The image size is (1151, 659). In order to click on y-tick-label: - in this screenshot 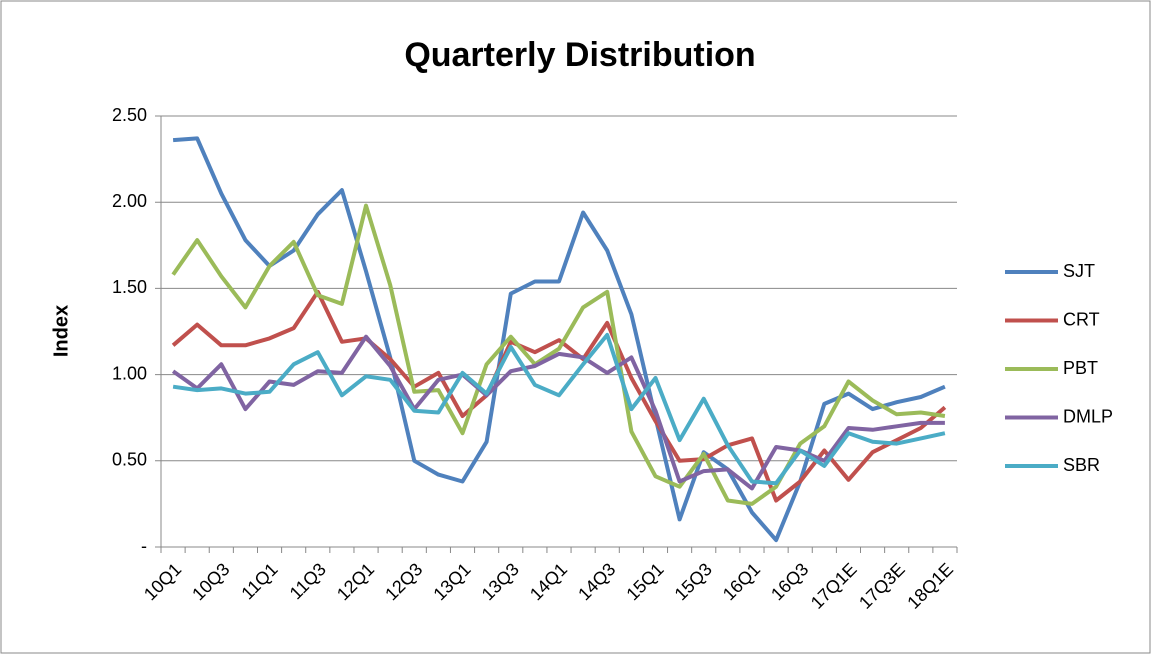, I will do `click(144, 546)`.